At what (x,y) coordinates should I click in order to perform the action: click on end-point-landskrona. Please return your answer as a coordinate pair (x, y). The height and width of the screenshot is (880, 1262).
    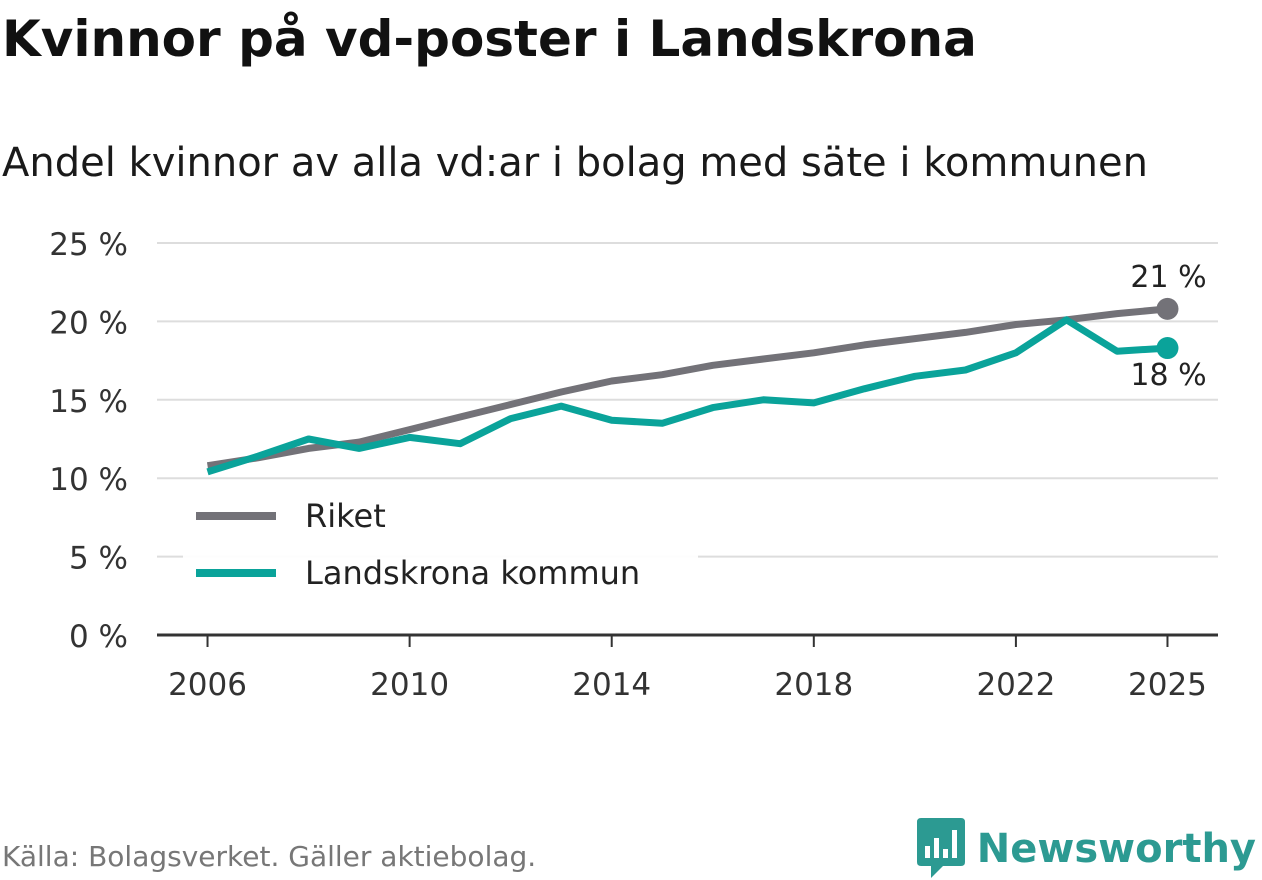
    Looking at the image, I should click on (1167, 348).